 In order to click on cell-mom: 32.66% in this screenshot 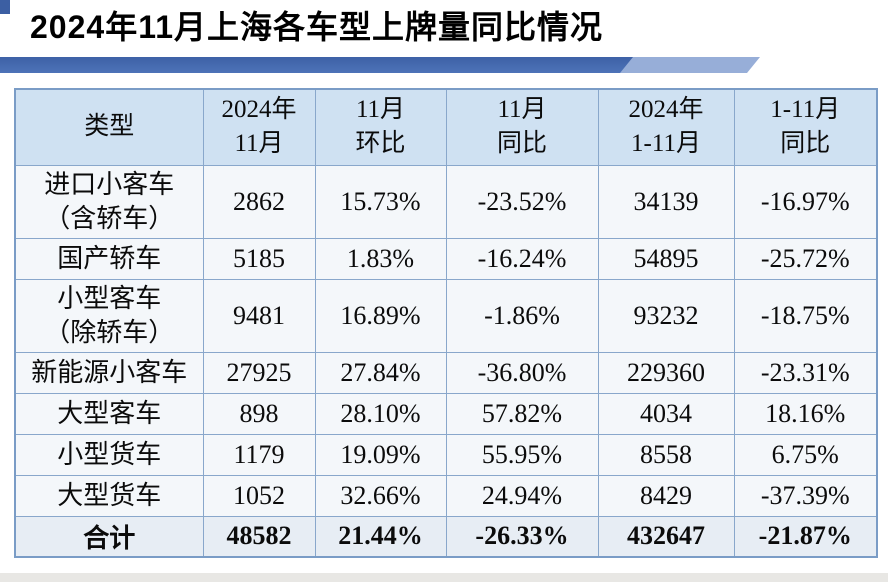, I will do `click(380, 495)`.